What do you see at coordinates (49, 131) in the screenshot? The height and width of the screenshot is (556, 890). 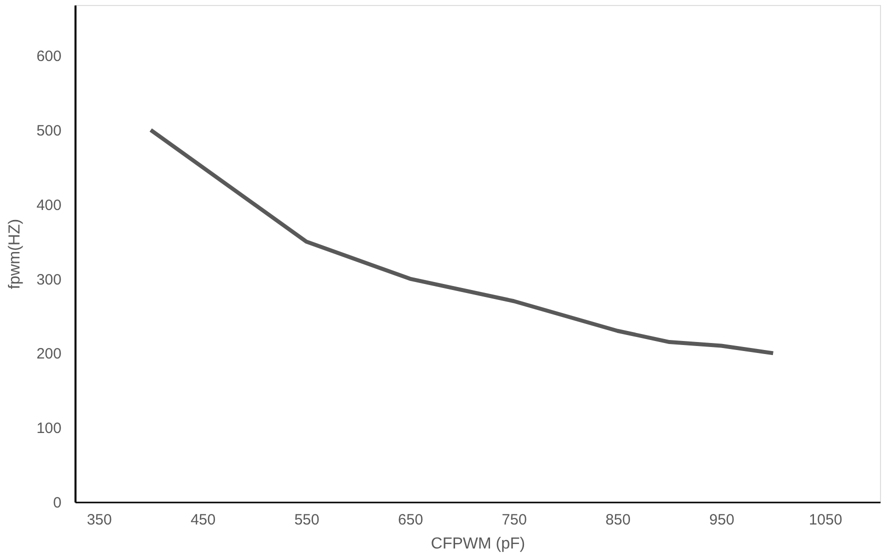 I see `y-tick-label: 500` at bounding box center [49, 131].